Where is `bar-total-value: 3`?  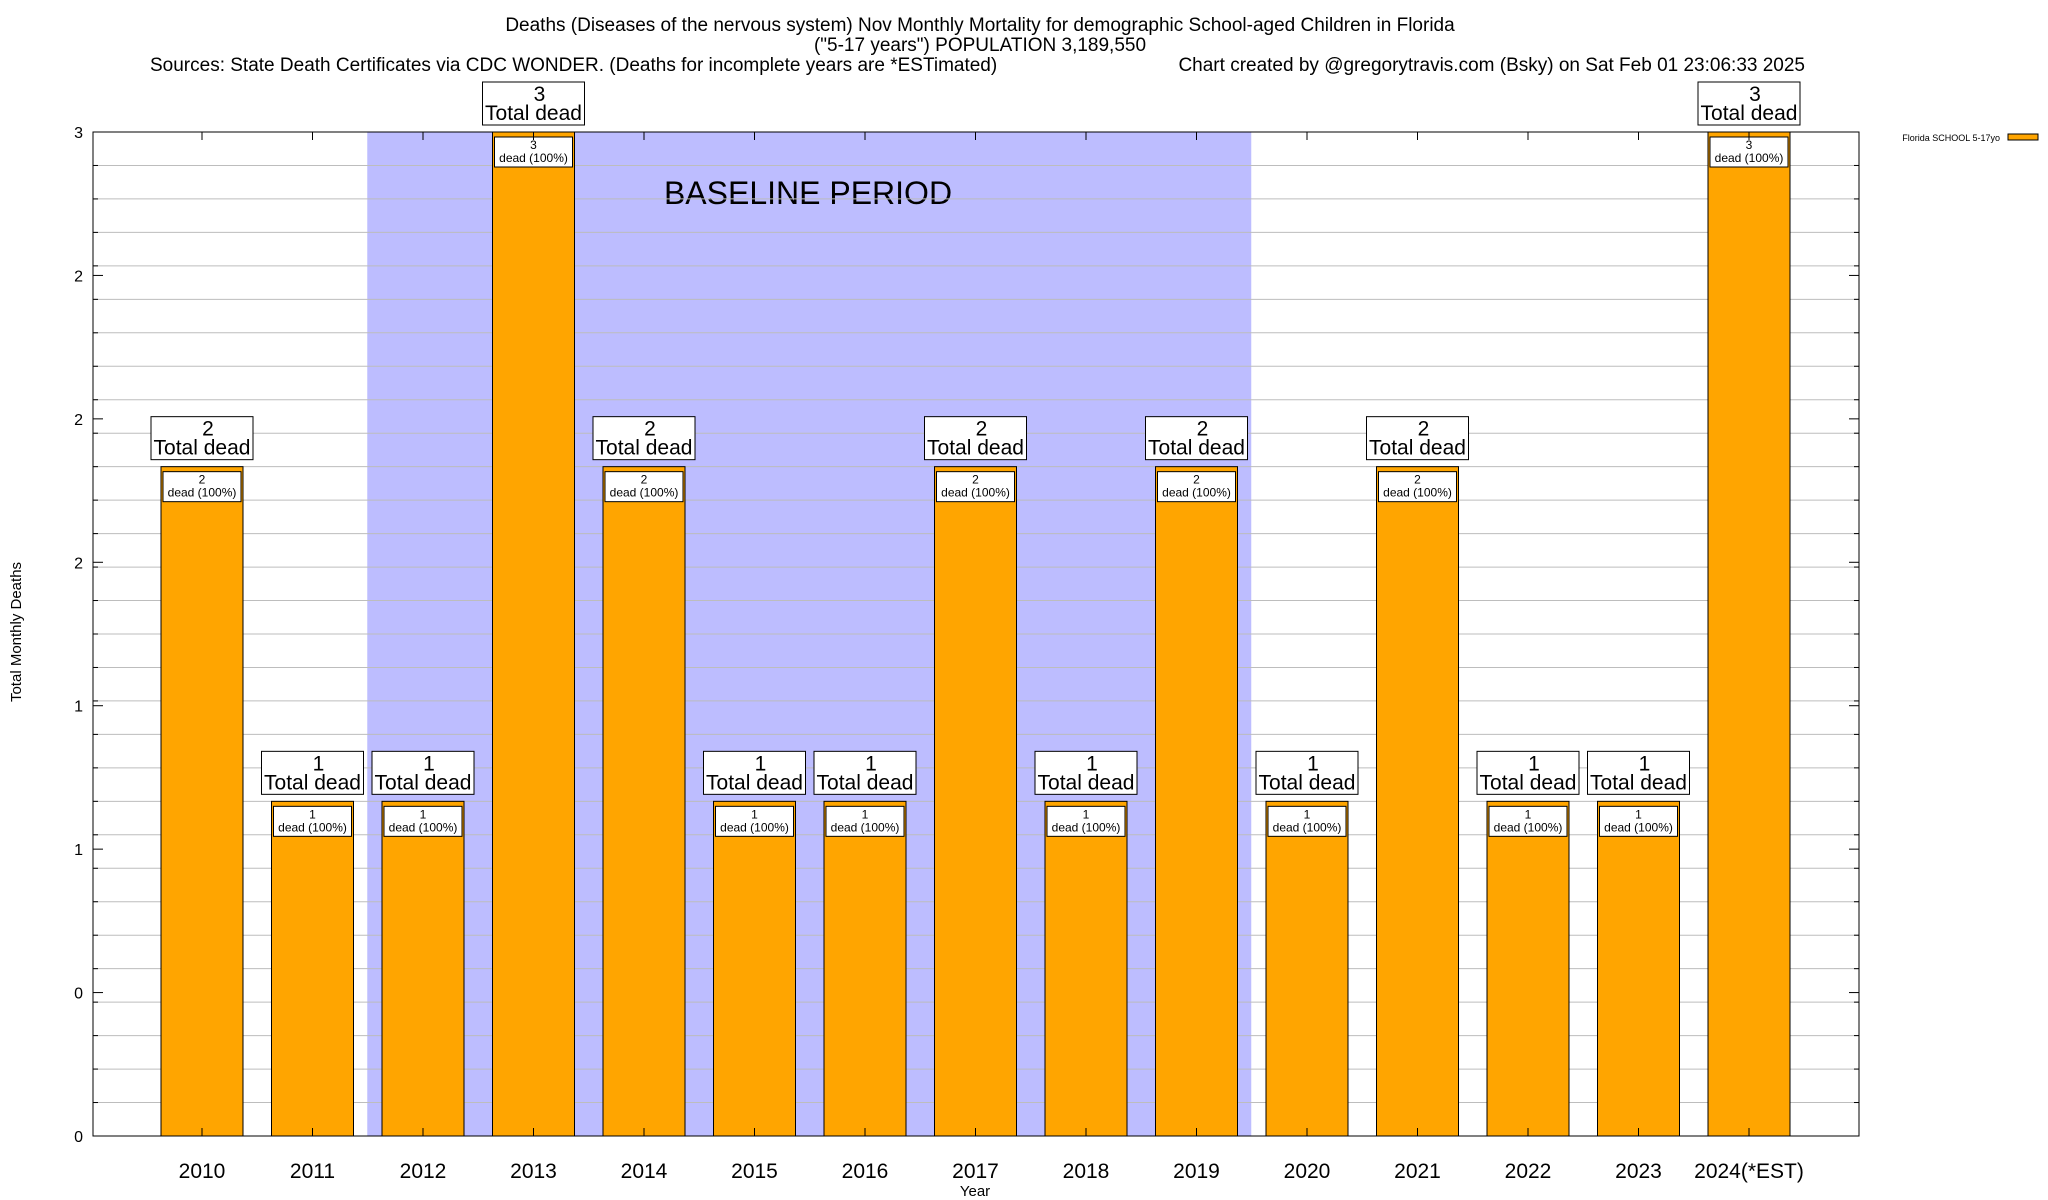 bar-total-value: 3 is located at coordinates (1755, 94).